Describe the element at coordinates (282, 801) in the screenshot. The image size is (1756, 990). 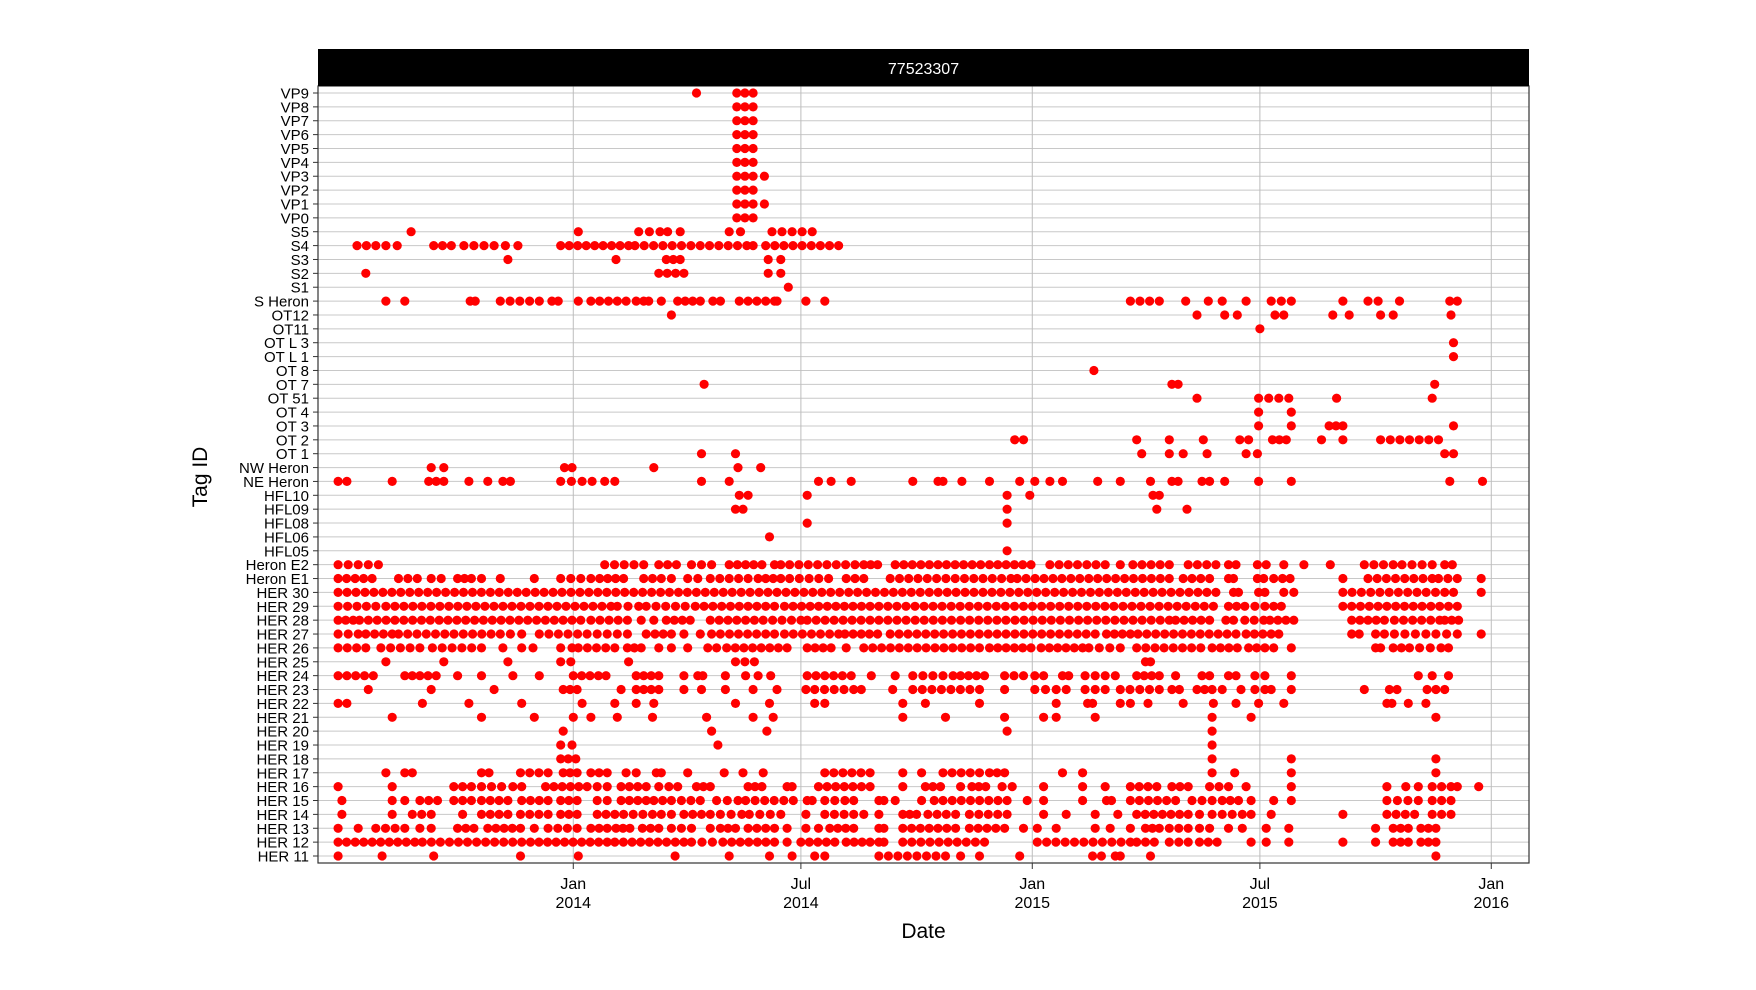
I see `y-tick-label: HER 15` at that location.